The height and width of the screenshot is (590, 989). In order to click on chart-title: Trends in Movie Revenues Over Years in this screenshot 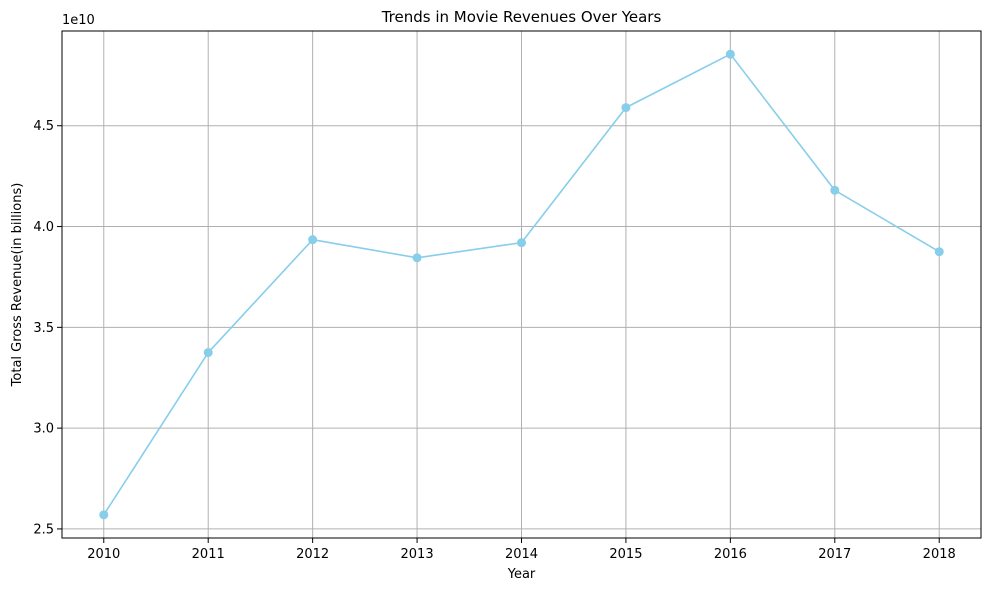, I will do `click(521, 17)`.